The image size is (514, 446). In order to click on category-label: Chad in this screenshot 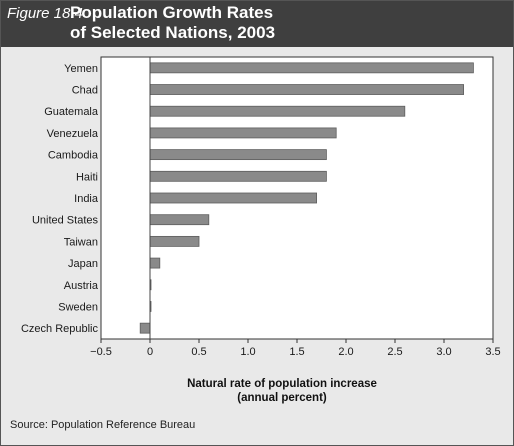, I will do `click(85, 91)`.